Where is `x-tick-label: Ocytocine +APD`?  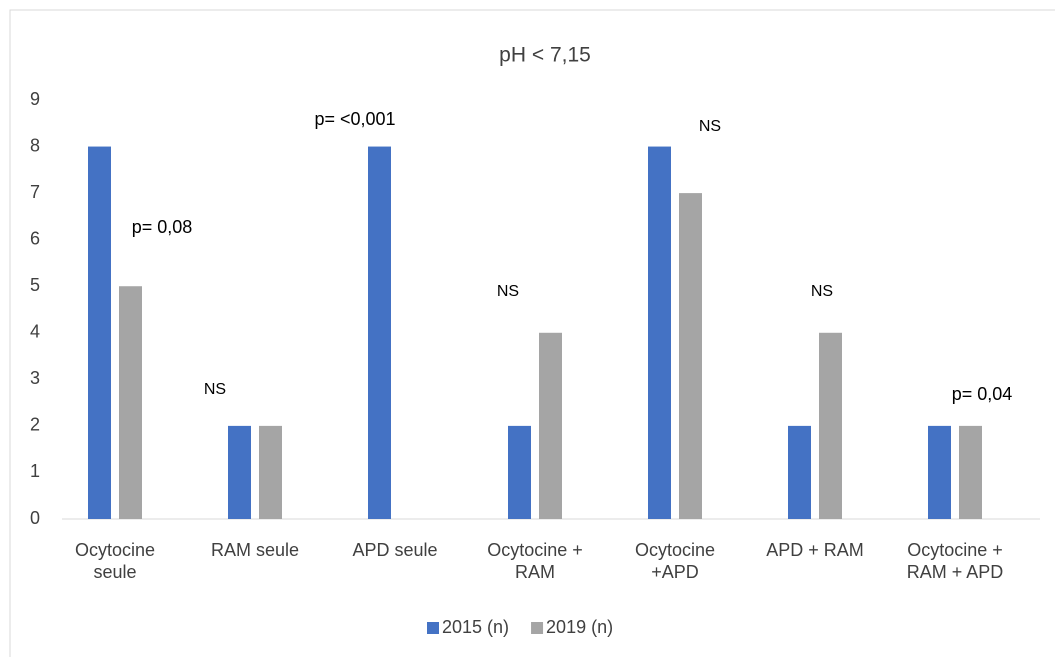
x-tick-label: Ocytocine +APD is located at coordinates (675, 561).